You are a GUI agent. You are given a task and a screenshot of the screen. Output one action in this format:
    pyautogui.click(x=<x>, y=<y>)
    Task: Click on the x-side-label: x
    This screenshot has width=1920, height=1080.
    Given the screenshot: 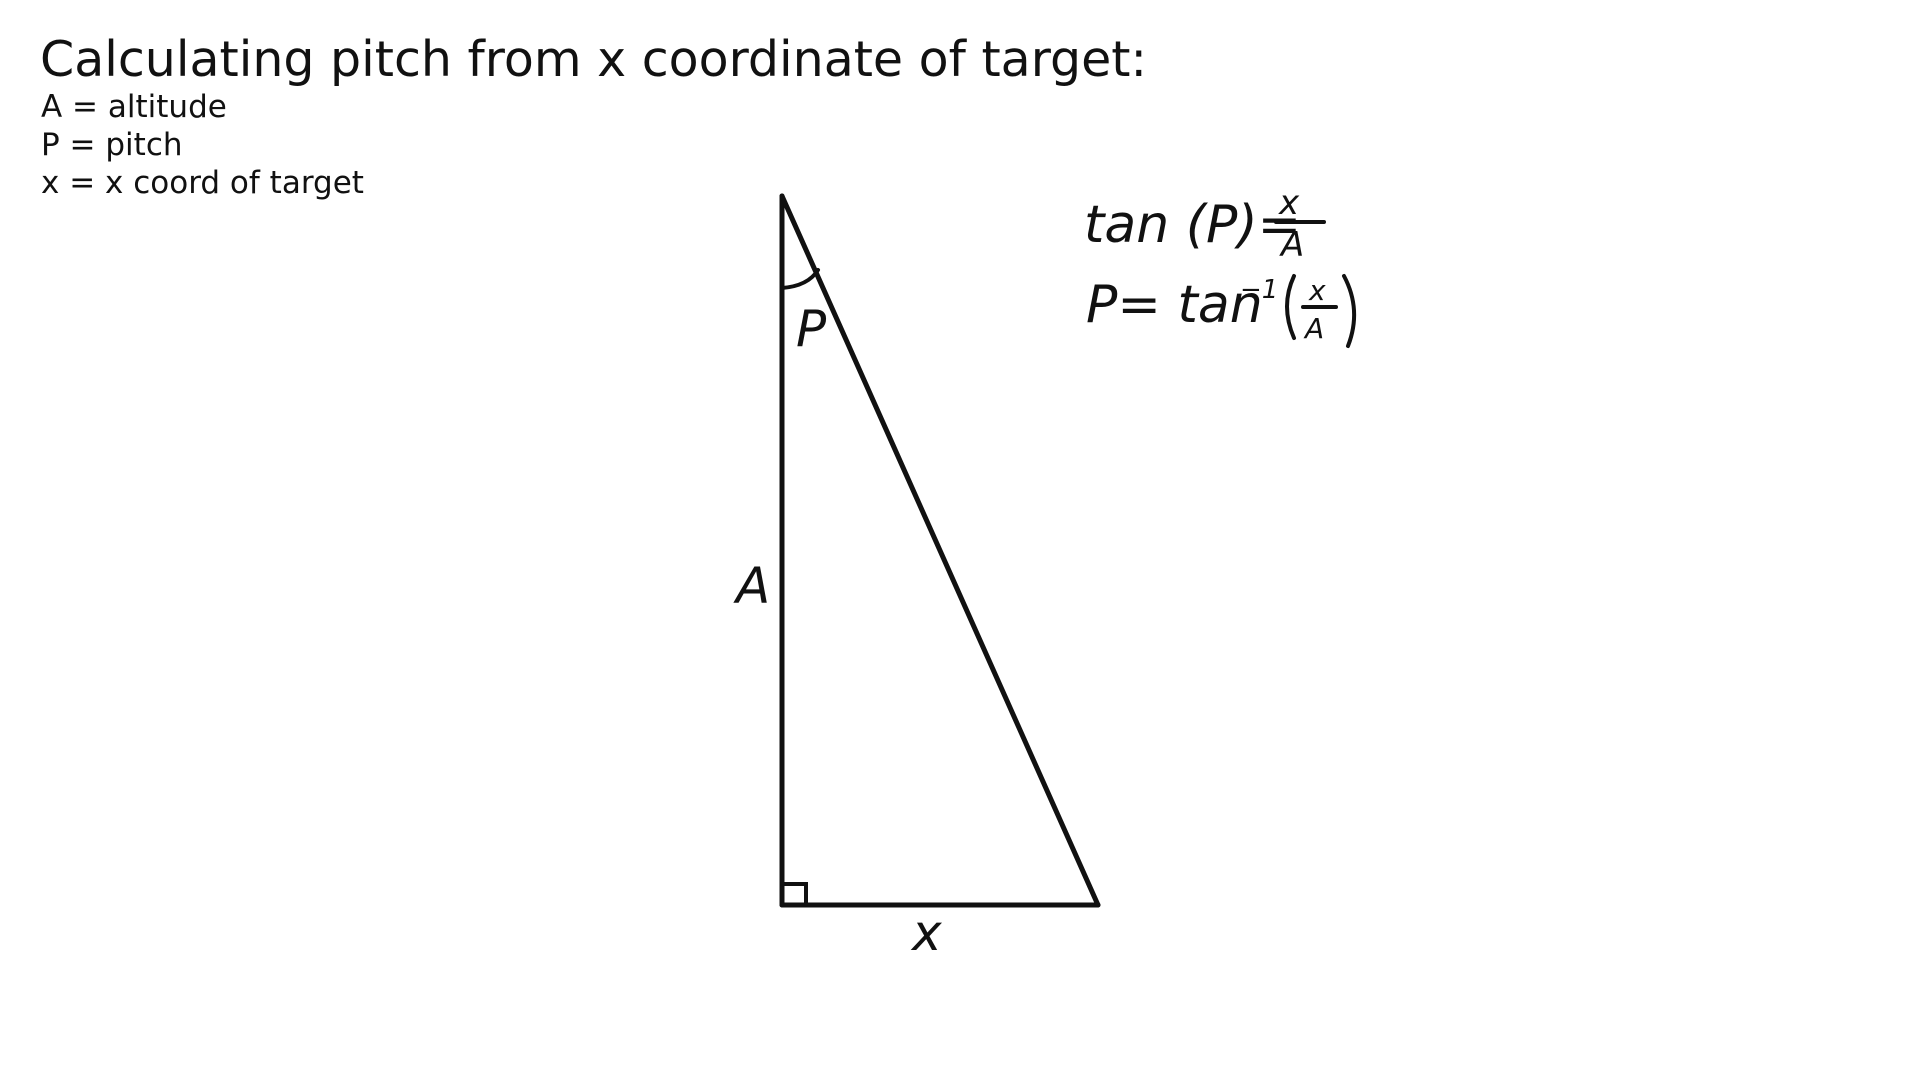 What is the action you would take?
    pyautogui.click(x=926, y=933)
    